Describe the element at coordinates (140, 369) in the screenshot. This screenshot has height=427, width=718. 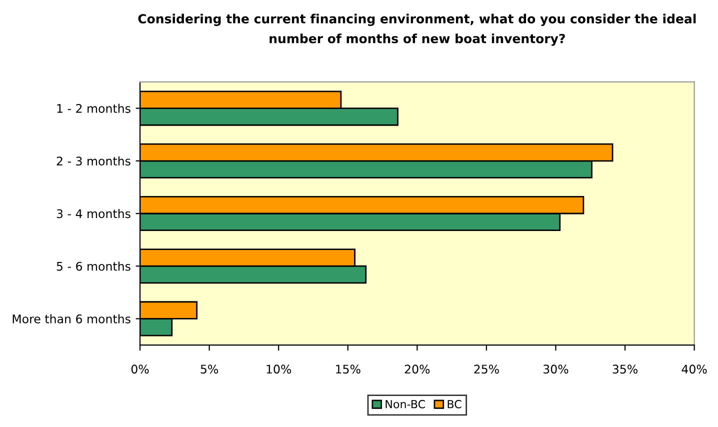
I see `x-tick-label: 0%` at that location.